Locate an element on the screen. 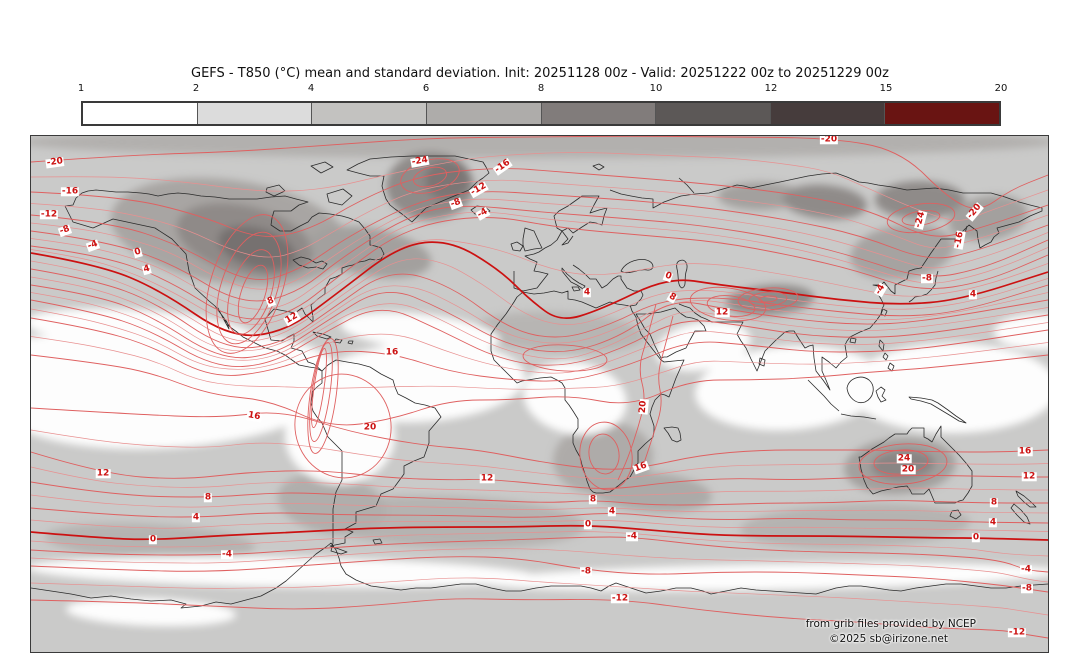 The height and width of the screenshot is (658, 1080). coast-svalbard-novaya-zemlya is located at coordinates (643, 178).